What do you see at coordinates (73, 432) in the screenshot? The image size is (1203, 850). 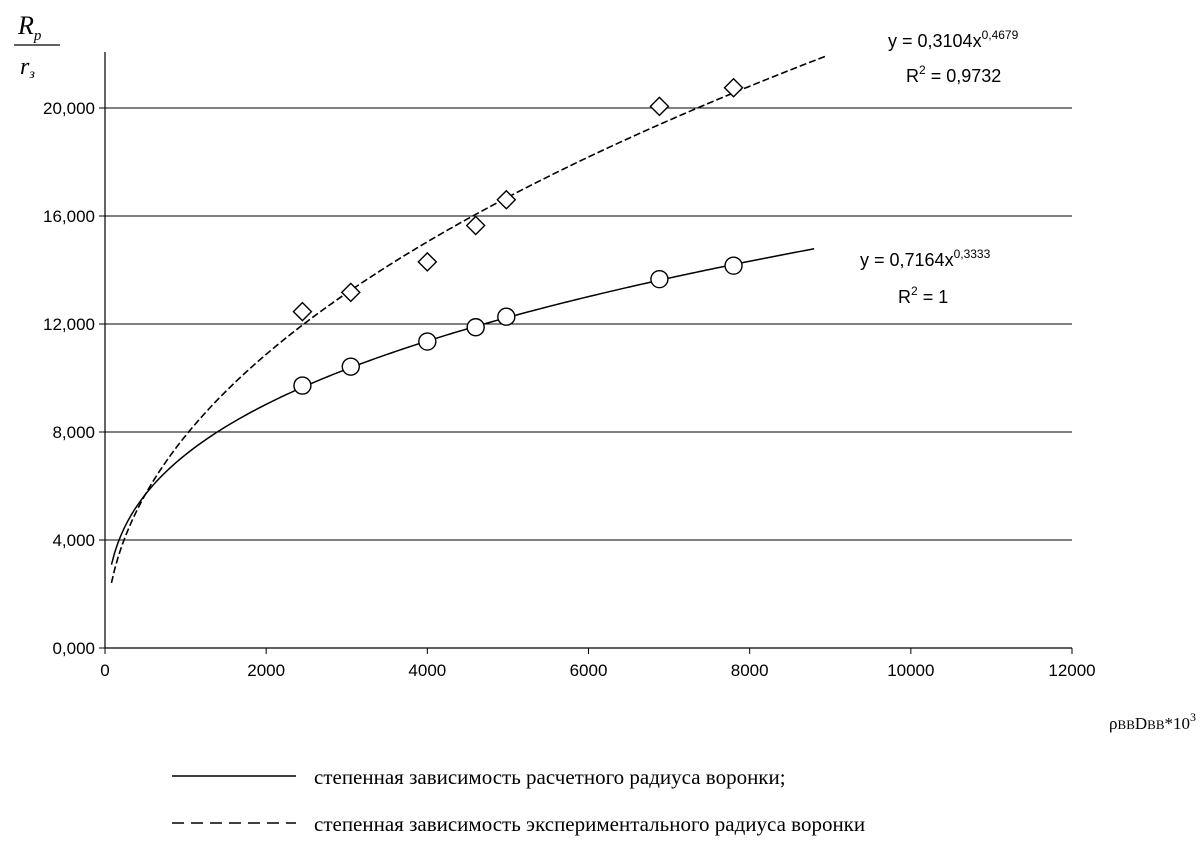 I see `y-tick-label: 8,000` at bounding box center [73, 432].